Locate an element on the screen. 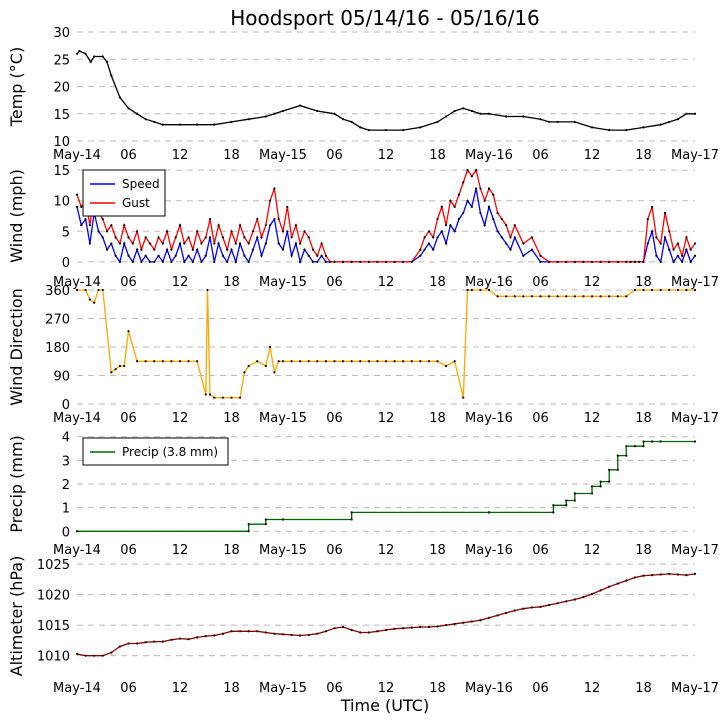 This screenshot has width=727, height=725. direction-x-tick-label: 06 is located at coordinates (540, 418).